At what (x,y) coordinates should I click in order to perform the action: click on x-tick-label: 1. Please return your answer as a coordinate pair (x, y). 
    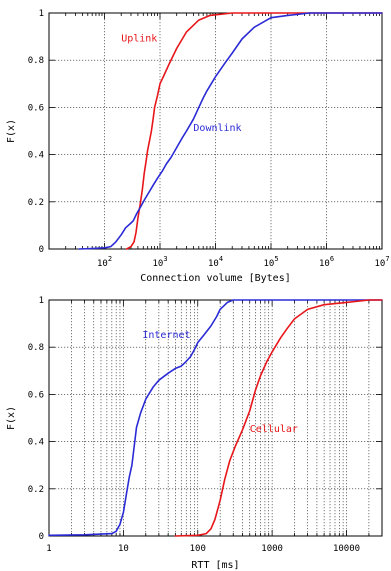
    Looking at the image, I should click on (48, 549).